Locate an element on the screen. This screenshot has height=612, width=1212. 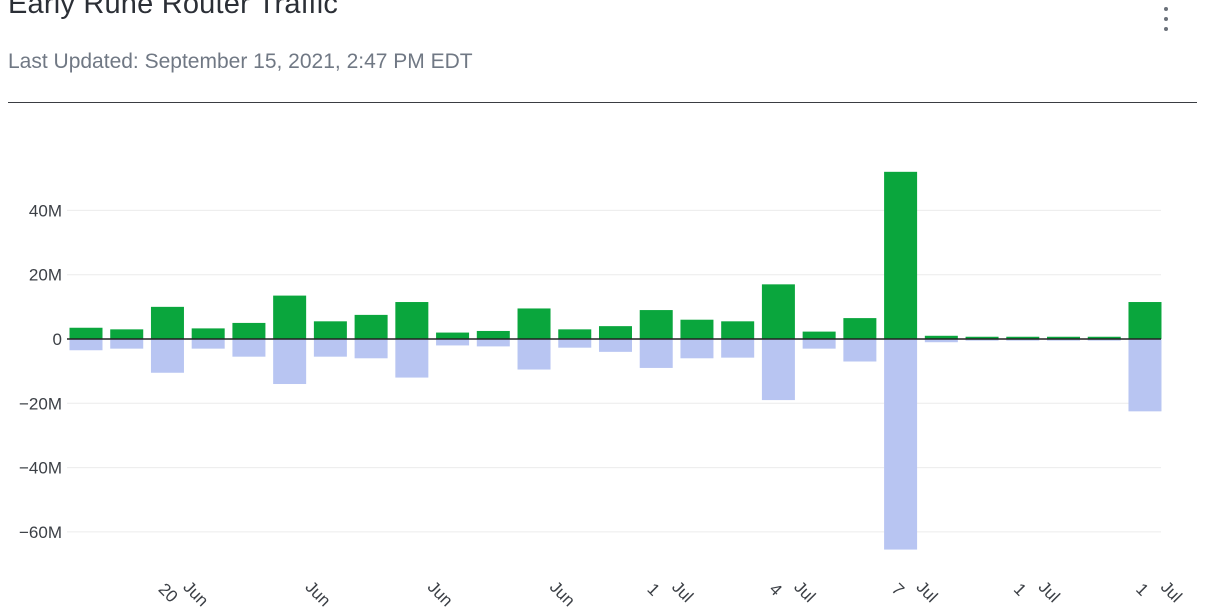
x-tick-label: Jun20 is located at coordinates (184, 589).